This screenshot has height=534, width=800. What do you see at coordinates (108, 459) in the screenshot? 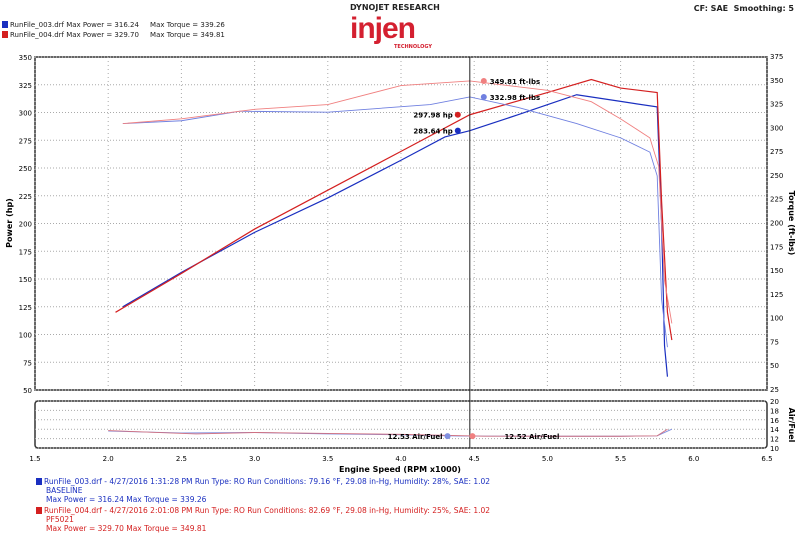
I see `x-tick-label: 2.0` at bounding box center [108, 459].